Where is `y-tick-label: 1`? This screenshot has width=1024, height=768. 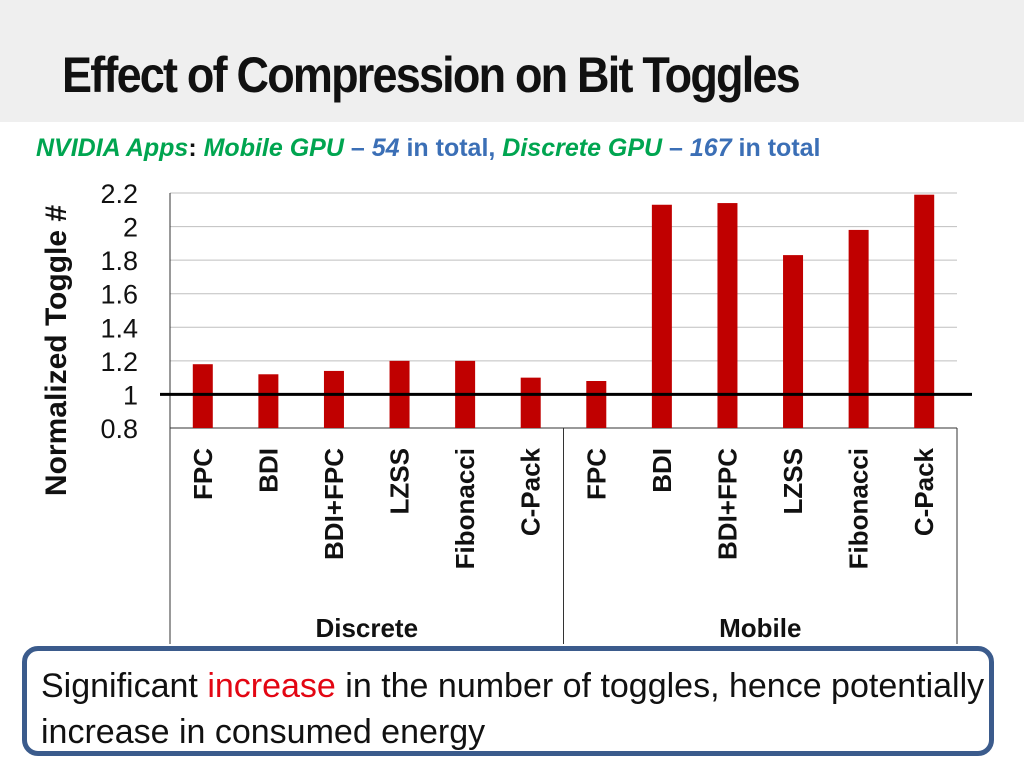 y-tick-label: 1 is located at coordinates (130, 395).